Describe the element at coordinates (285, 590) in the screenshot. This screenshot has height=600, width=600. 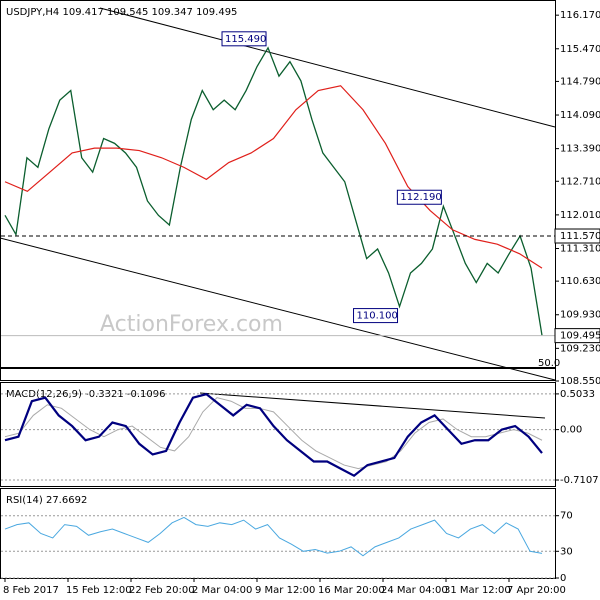
I see `x-tick-label: 9 Mar 12:00` at that location.